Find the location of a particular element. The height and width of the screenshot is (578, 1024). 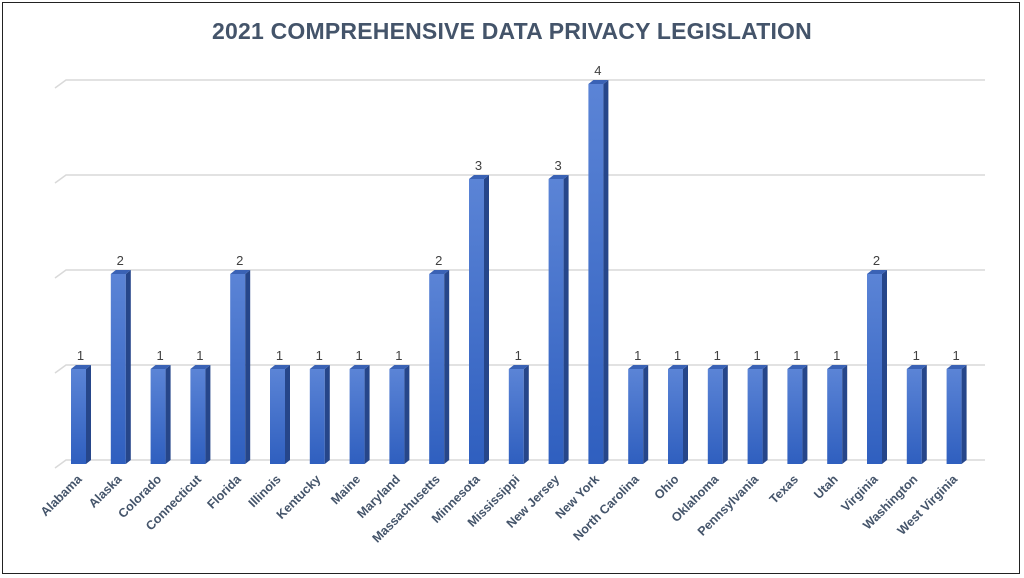

bar-alabama is located at coordinates (78, 416).